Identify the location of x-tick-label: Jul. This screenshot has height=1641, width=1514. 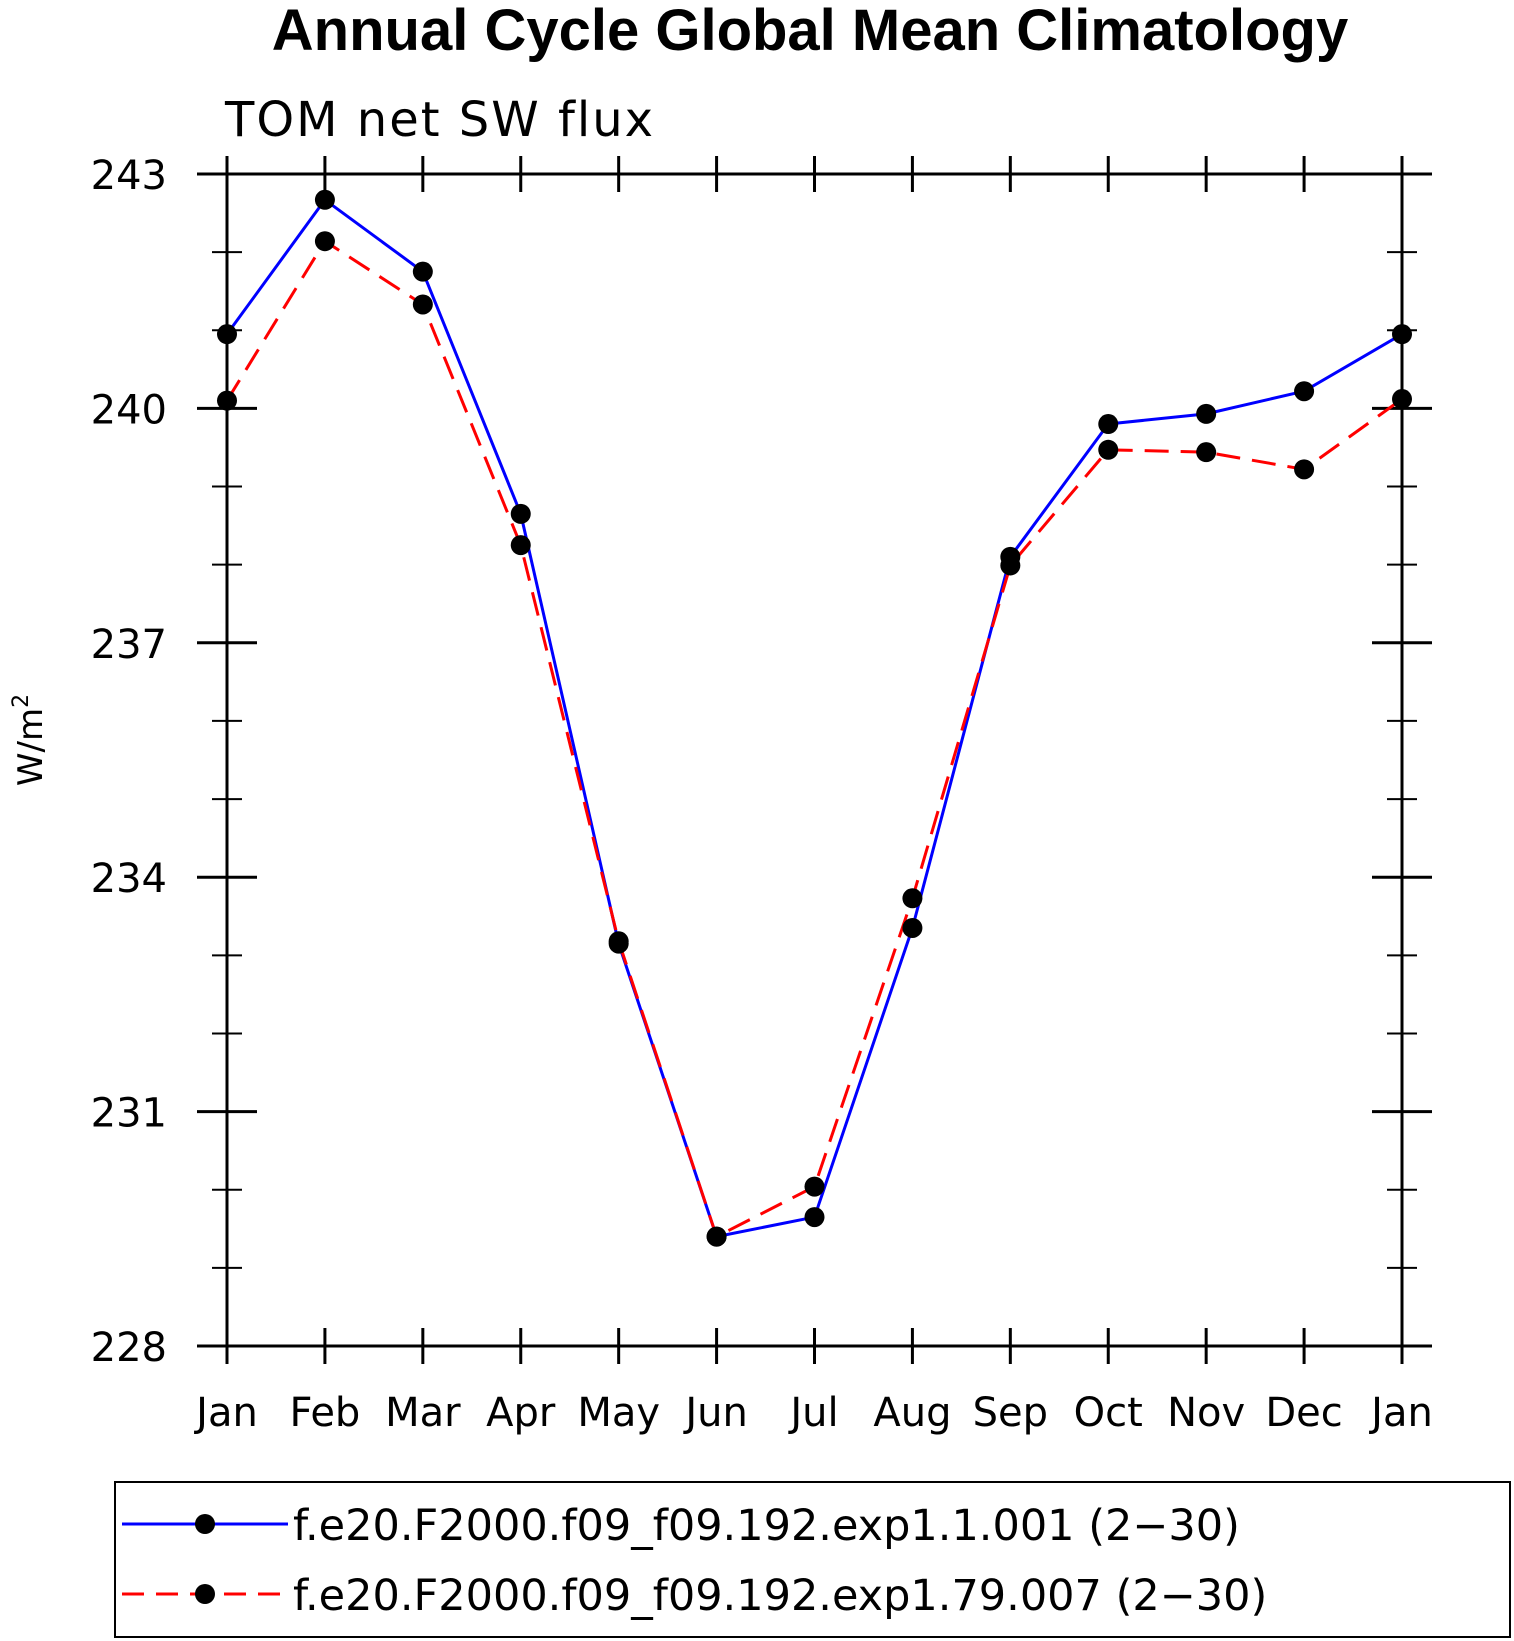
(812, 1413).